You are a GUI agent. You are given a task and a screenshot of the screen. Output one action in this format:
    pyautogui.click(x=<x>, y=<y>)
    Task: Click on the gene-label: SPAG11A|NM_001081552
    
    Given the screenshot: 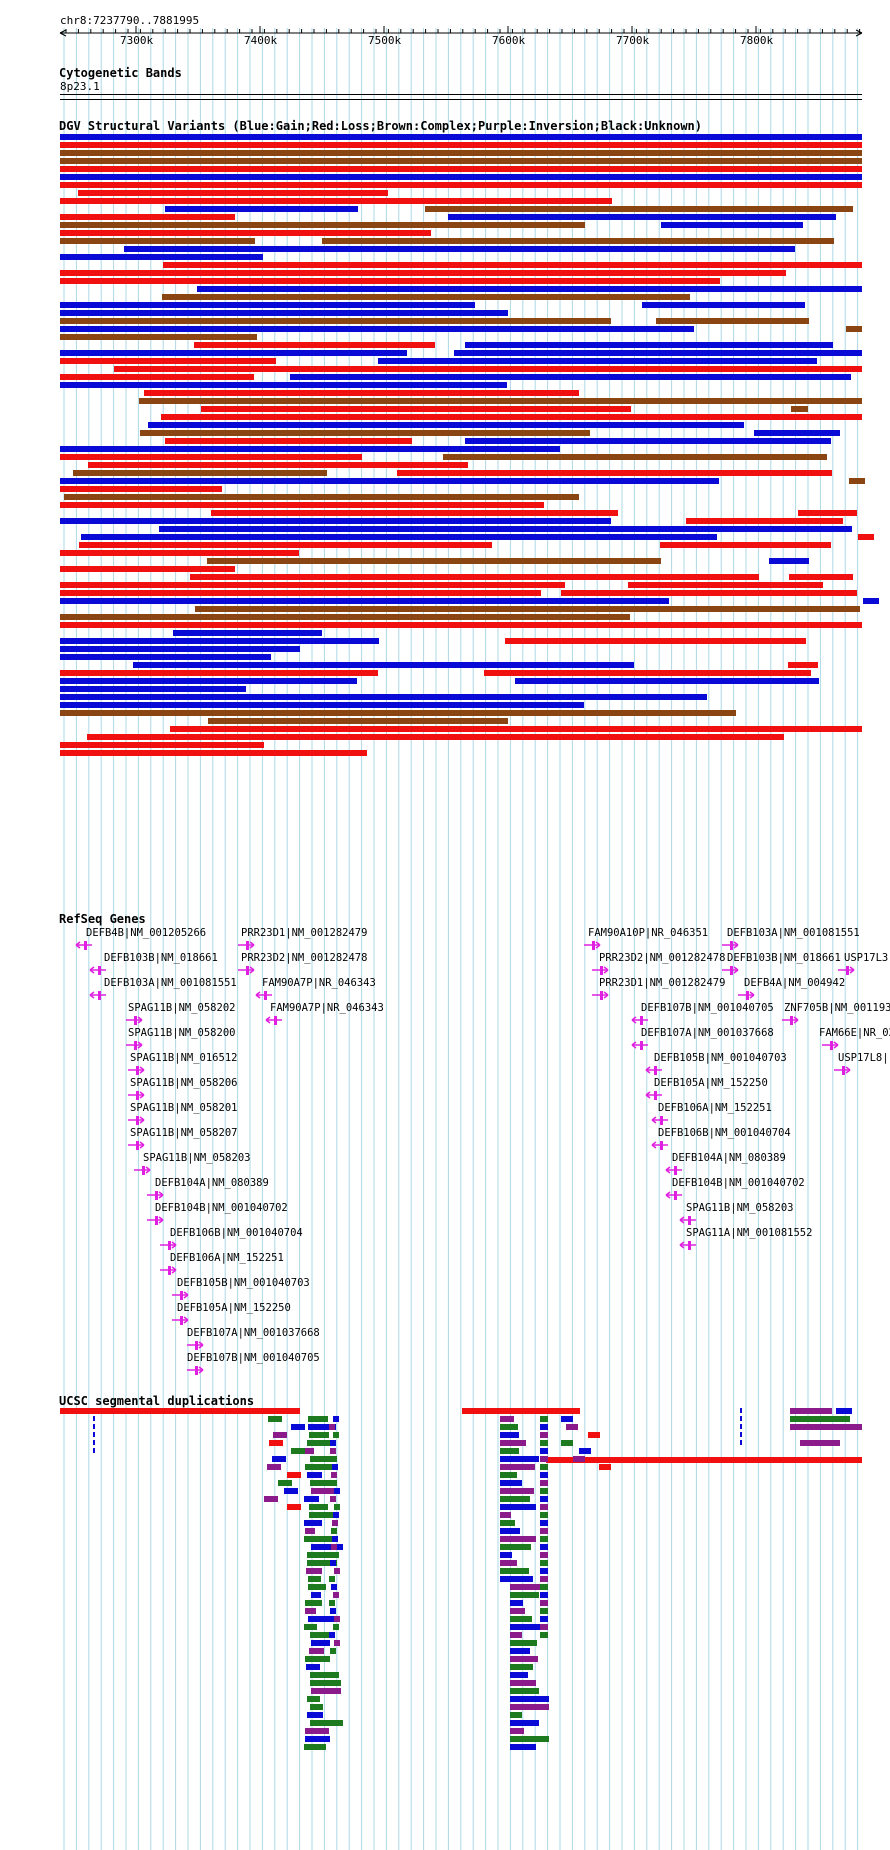 What is the action you would take?
    pyautogui.click(x=749, y=1233)
    